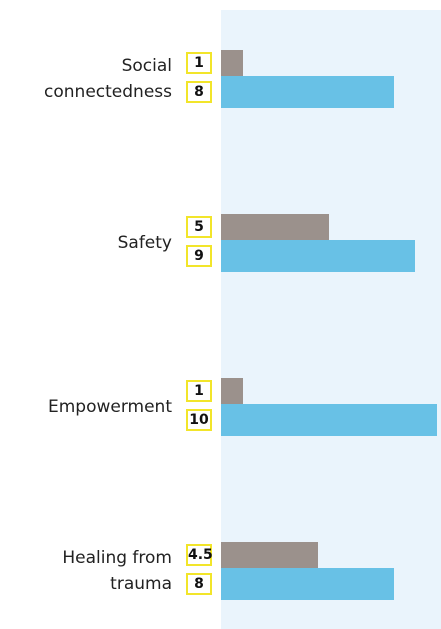 Image resolution: width=441 pixels, height=629 pixels. I want to click on category-label: Empowerment, so click(109, 407).